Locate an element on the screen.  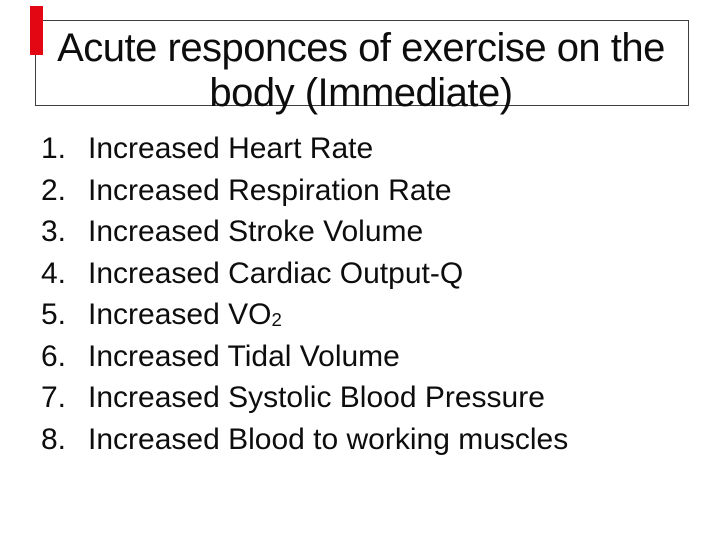
list-item-text: Increased Heart Rate is located at coordinates (231, 148).